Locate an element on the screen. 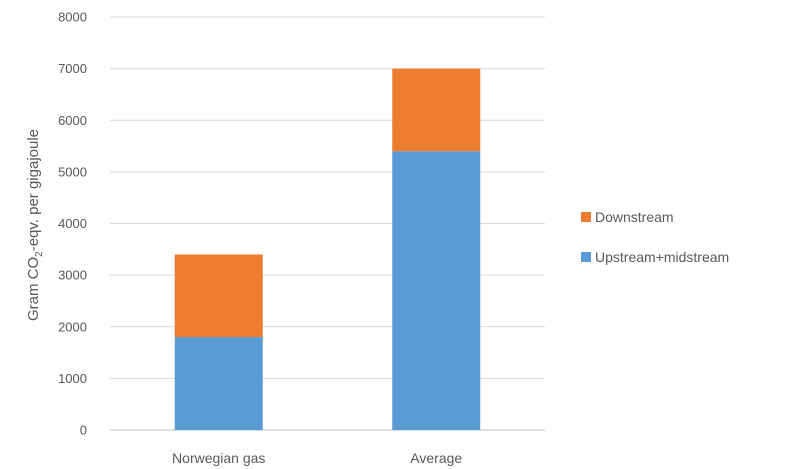 Image resolution: width=792 pixels, height=469 pixels. y-tick-label: 4000 is located at coordinates (72, 223).